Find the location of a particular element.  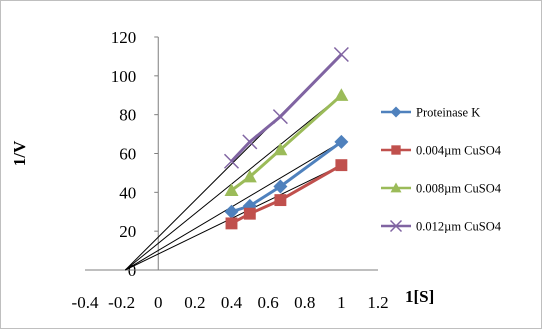

legend-label: 0.004µm CuSO4 is located at coordinates (459, 151).